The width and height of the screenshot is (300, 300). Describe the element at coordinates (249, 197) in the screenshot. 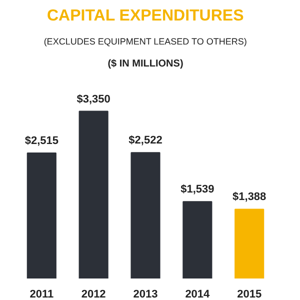

I see `data-label: $1,388` at that location.